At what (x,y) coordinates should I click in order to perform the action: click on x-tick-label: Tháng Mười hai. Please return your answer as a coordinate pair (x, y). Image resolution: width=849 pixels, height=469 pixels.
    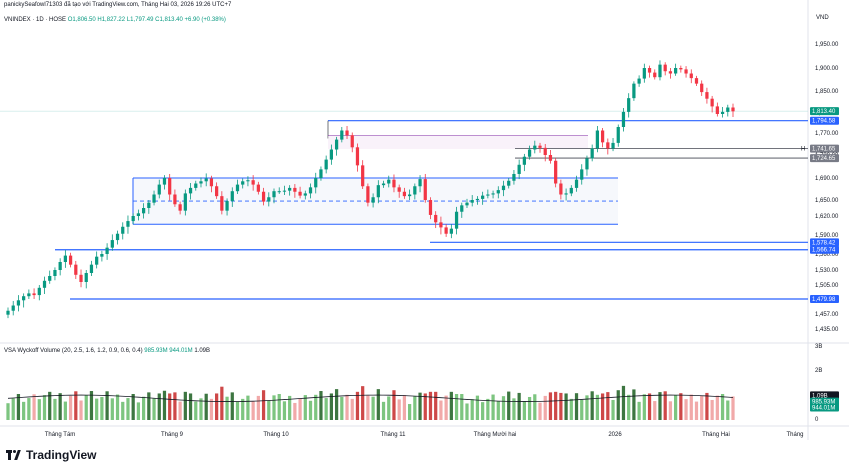
    Looking at the image, I should click on (495, 435).